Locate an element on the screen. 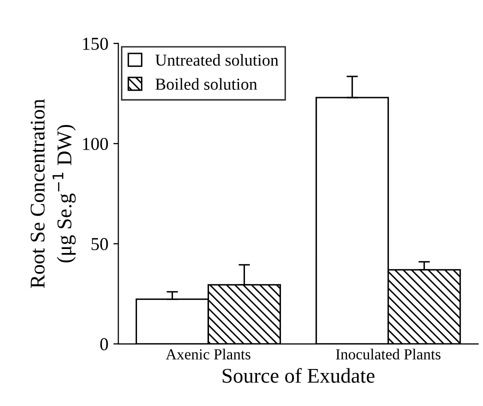 The width and height of the screenshot is (483, 406). legend-label: Untreated solution is located at coordinates (216, 60).